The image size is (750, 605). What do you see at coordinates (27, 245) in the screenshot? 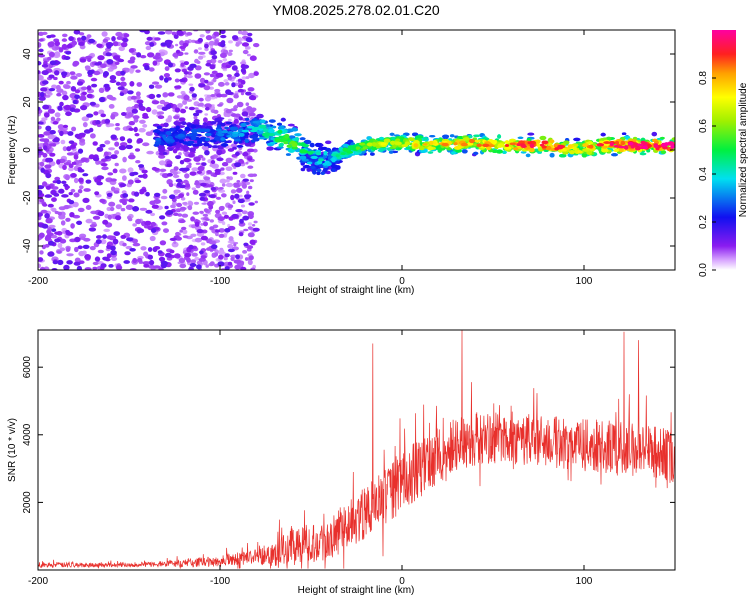
I see `spectrogram-ytick-label: -40` at bounding box center [27, 245].